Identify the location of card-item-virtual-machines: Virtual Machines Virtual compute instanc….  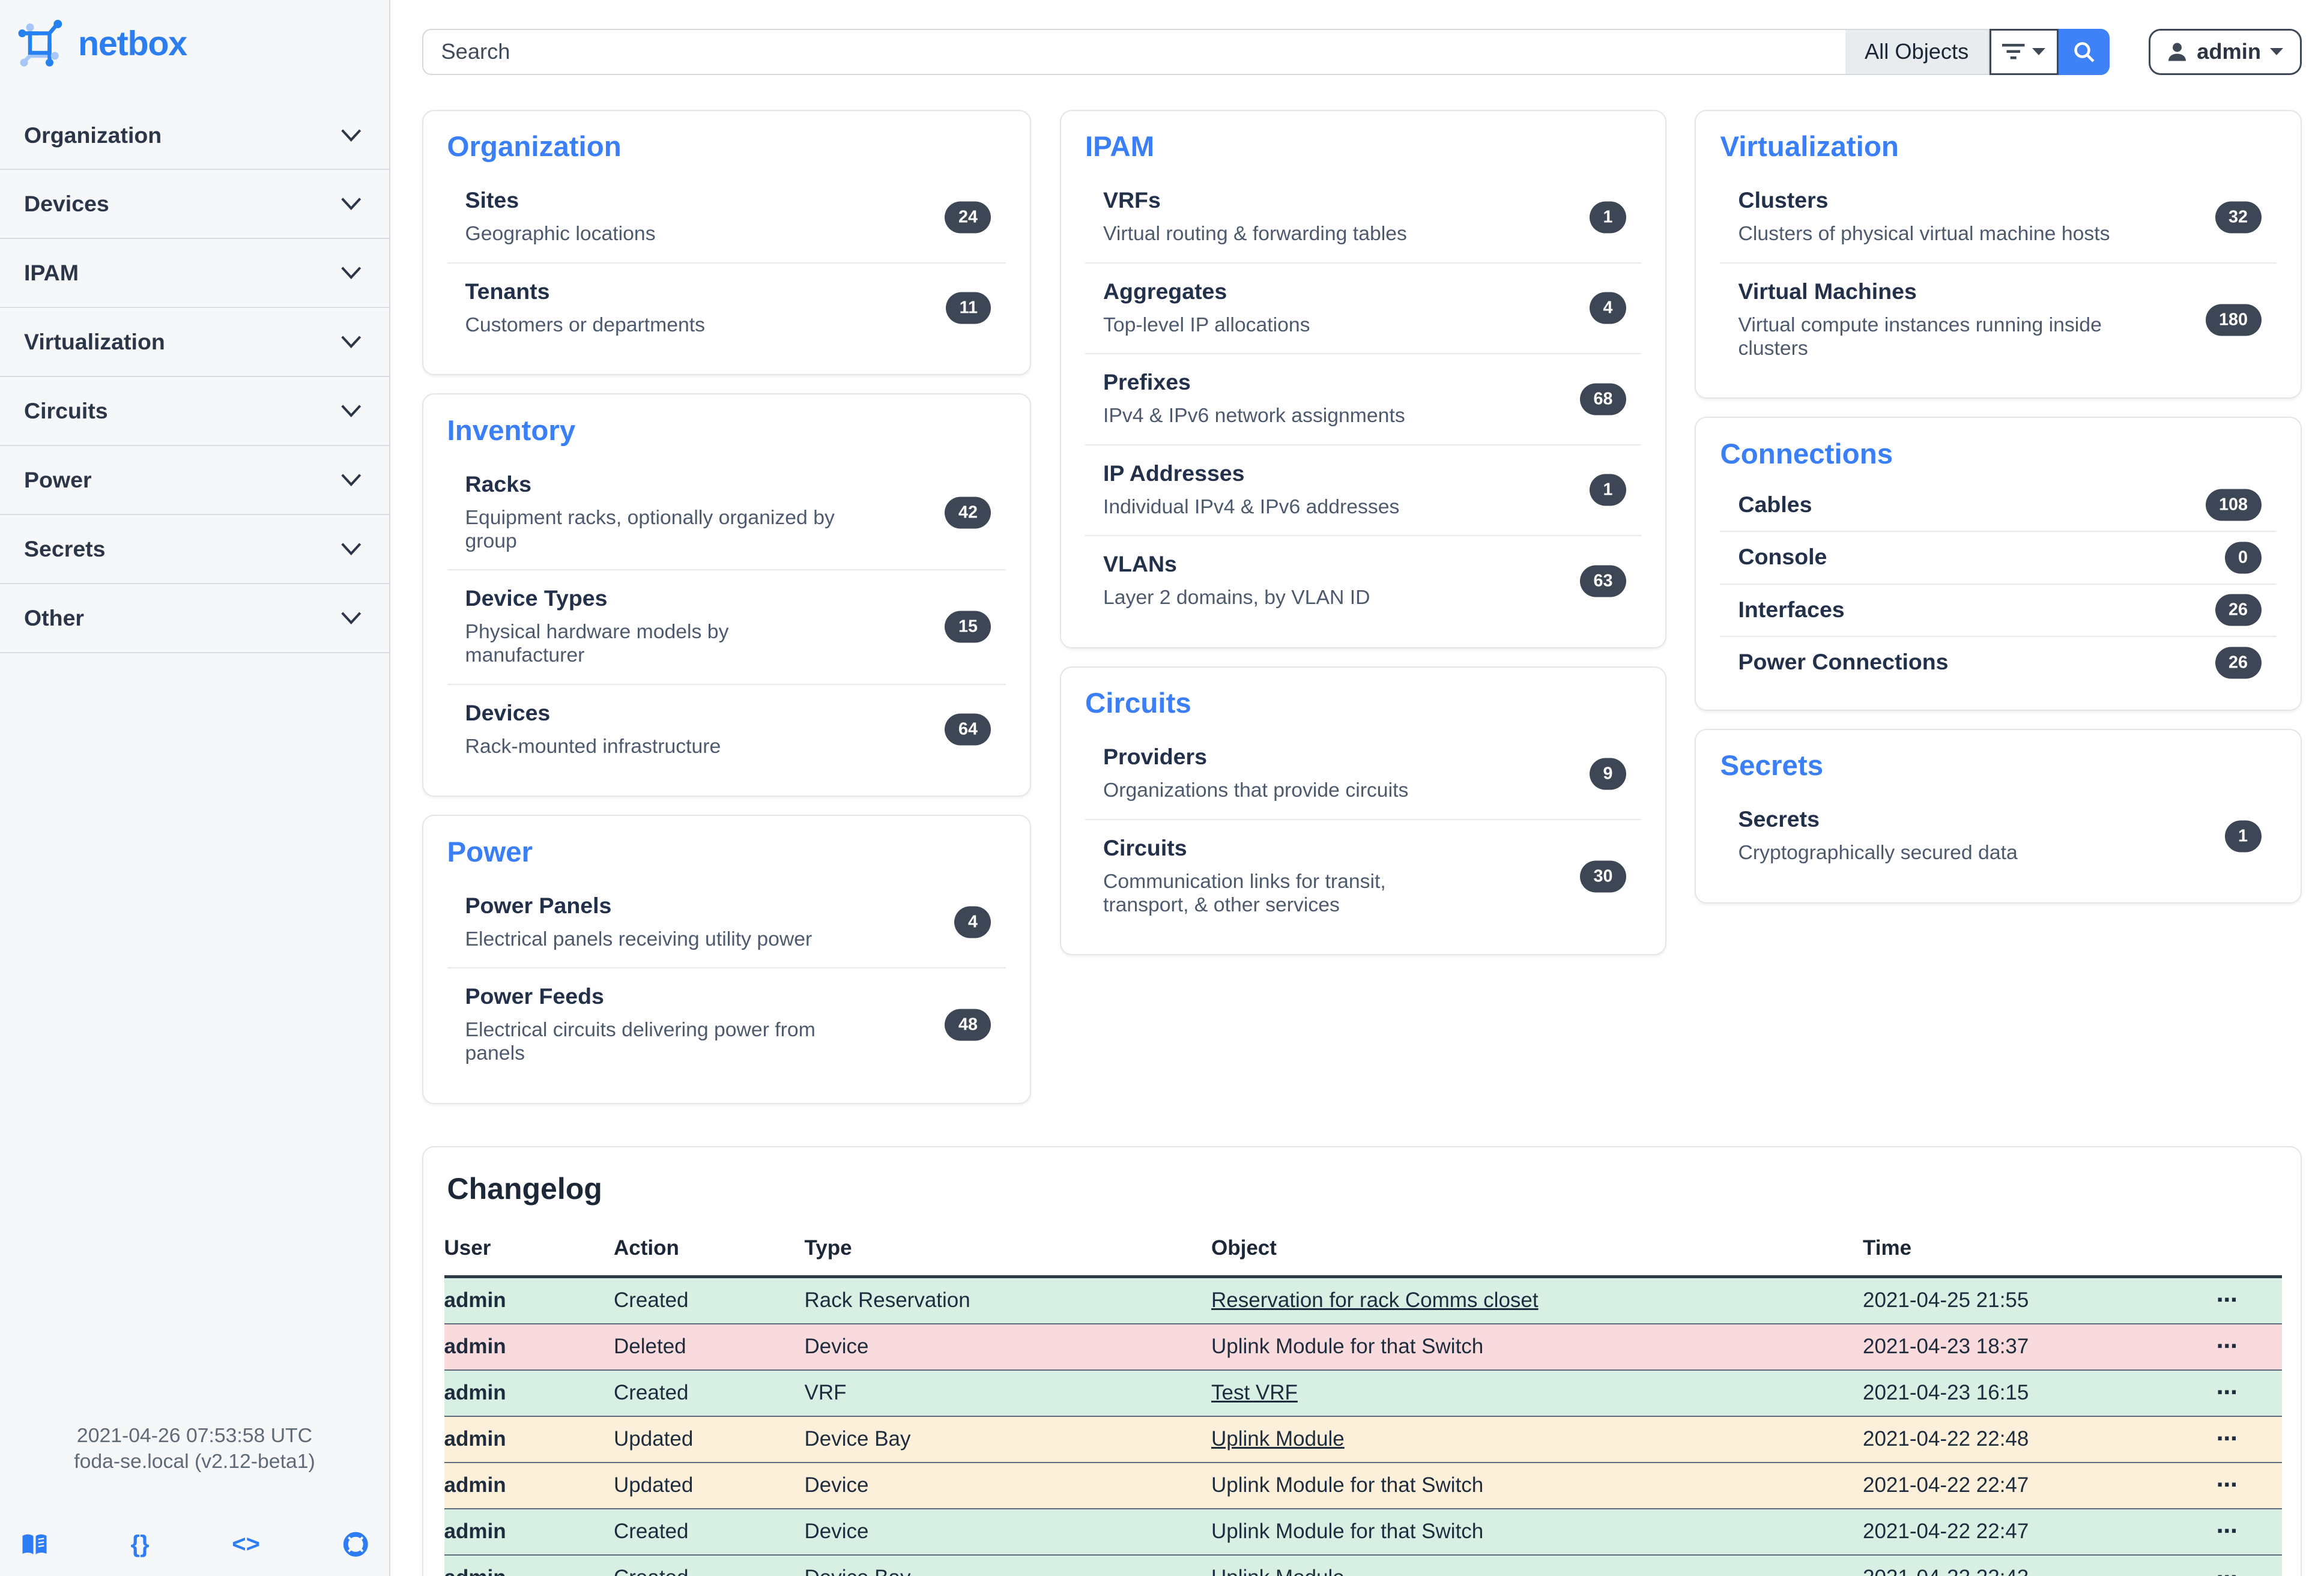
(1998, 319).